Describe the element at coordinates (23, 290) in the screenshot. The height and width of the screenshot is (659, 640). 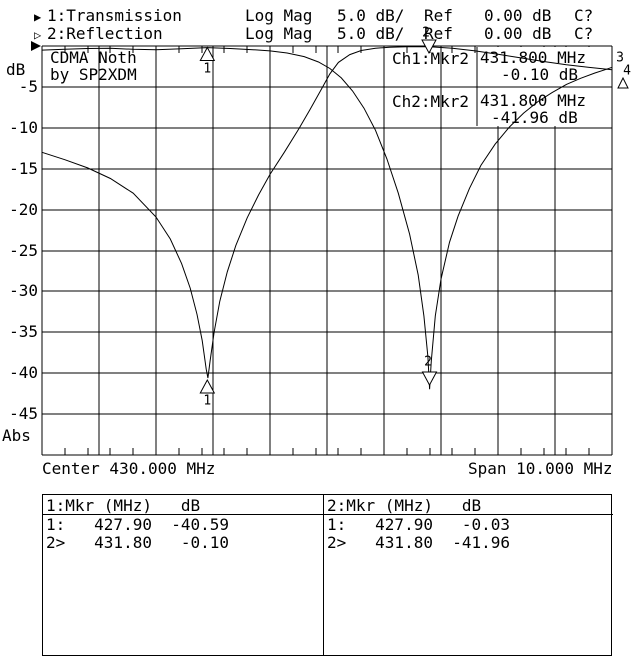
I see `y-axis-tick-label: -30` at that location.